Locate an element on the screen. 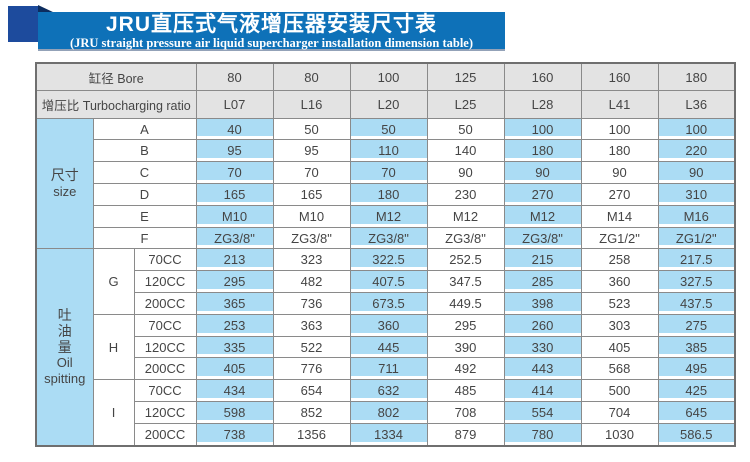  value-cell: 495 is located at coordinates (696, 369).